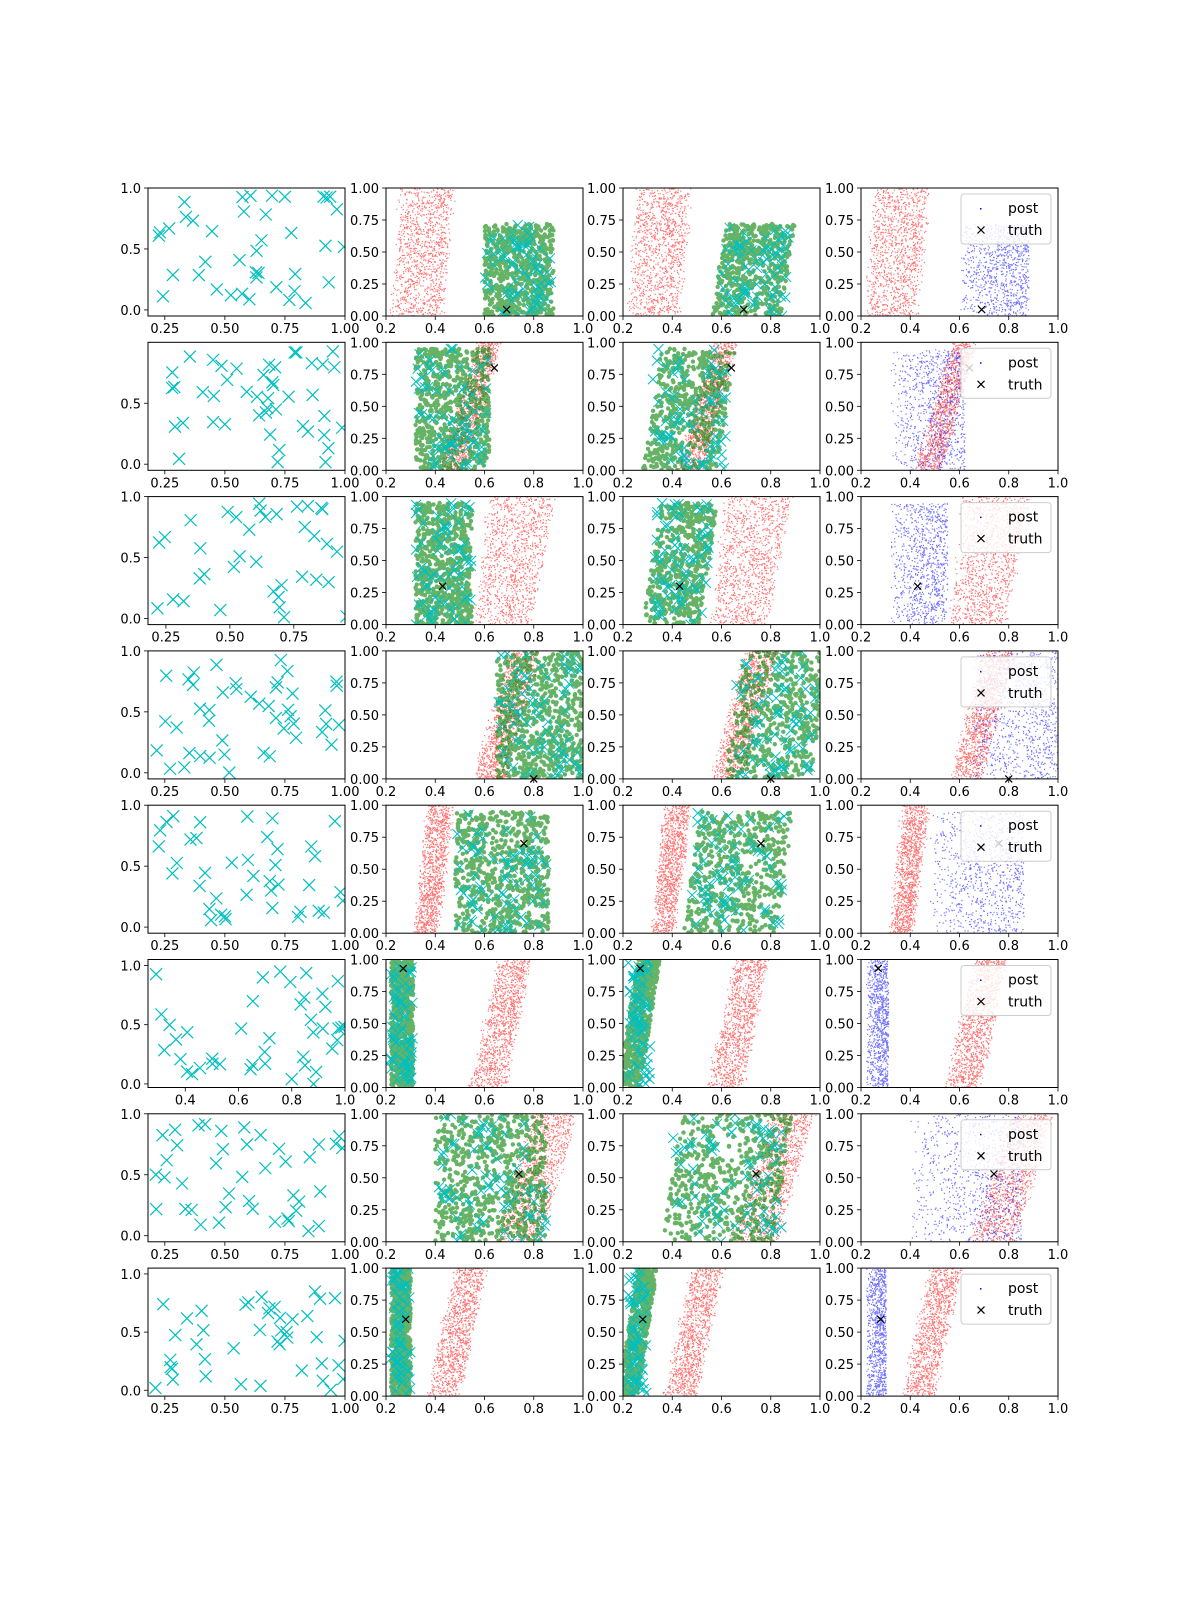 This screenshot has height=1604, width=1200. What do you see at coordinates (1023, 209) in the screenshot?
I see `legend-post-label: post` at bounding box center [1023, 209].